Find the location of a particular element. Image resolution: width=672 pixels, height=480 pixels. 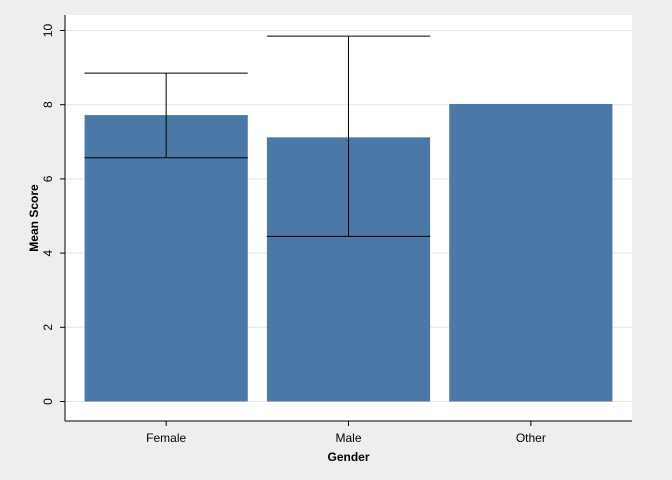

y-tick-label: 0 is located at coordinates (48, 401).